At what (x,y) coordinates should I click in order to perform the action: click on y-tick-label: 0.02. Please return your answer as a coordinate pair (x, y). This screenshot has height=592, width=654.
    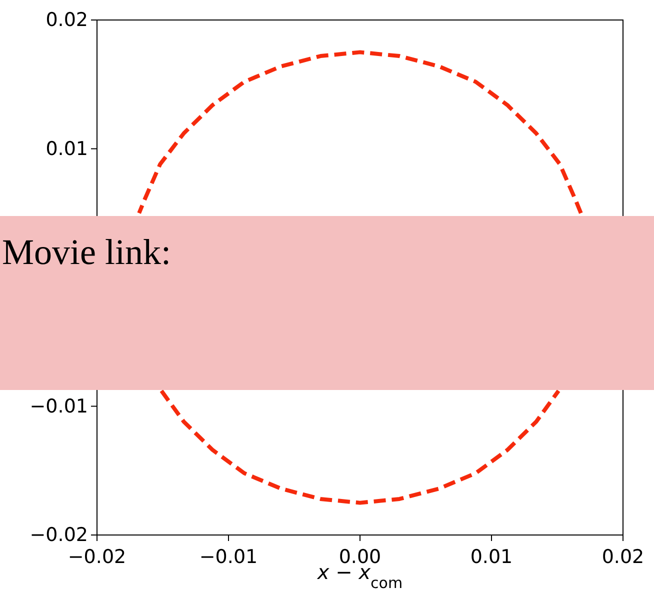
    Looking at the image, I should click on (67, 20).